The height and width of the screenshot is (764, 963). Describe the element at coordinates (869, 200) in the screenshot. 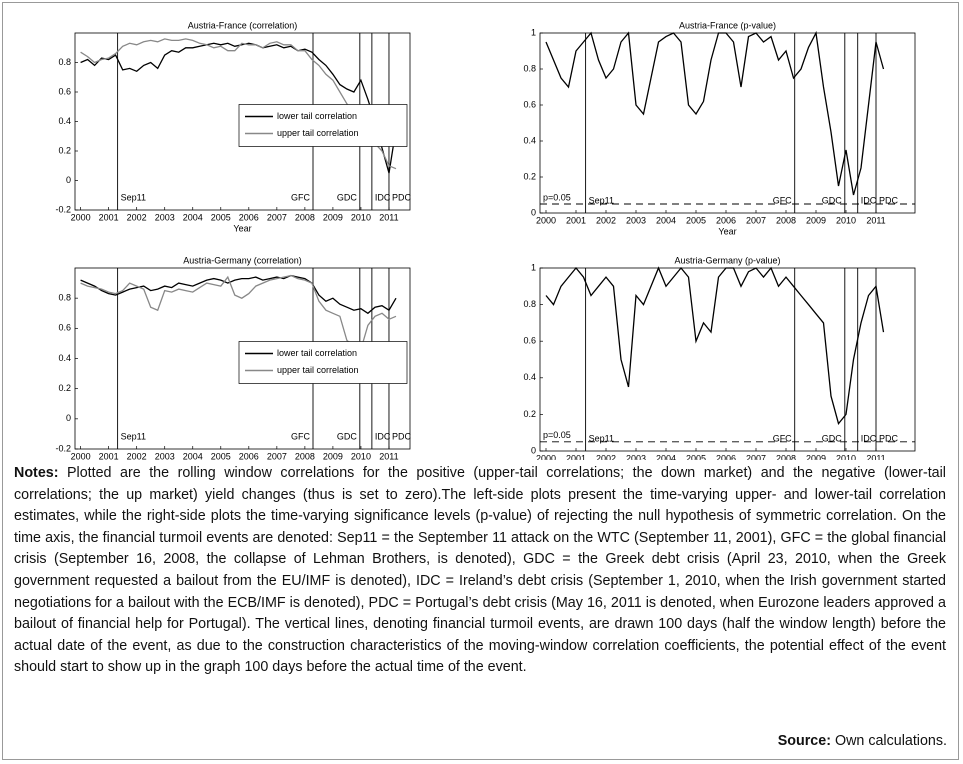

I see `event-label: IDC` at that location.